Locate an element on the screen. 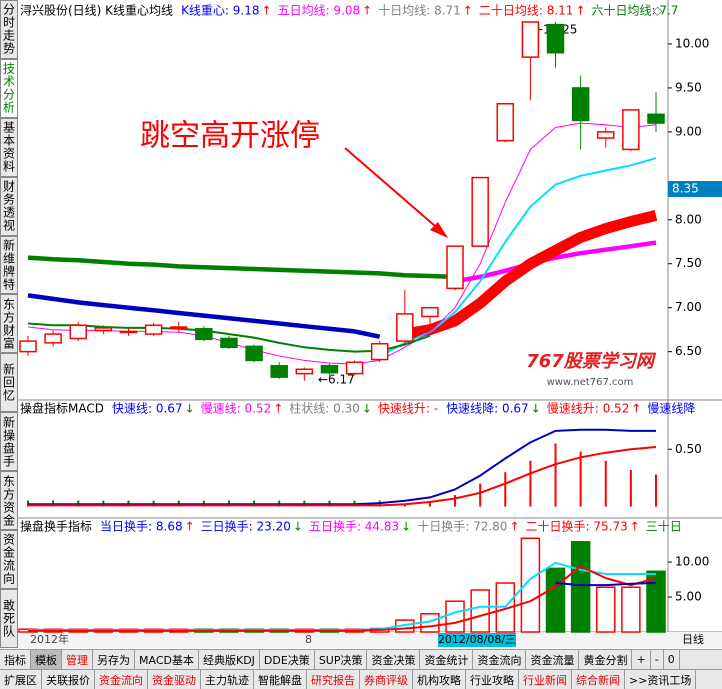 Image resolution: width=722 pixels, height=689 pixels. toolbar-button: 另存为 is located at coordinates (114, 659).